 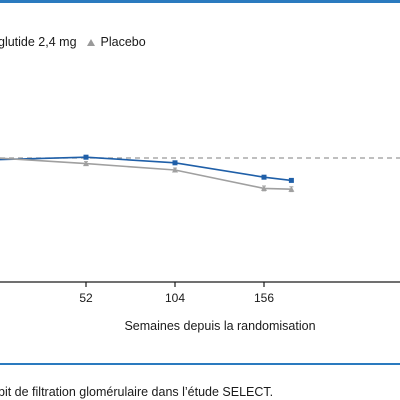 I want to click on x-tick-label: 104, so click(x=175, y=298).